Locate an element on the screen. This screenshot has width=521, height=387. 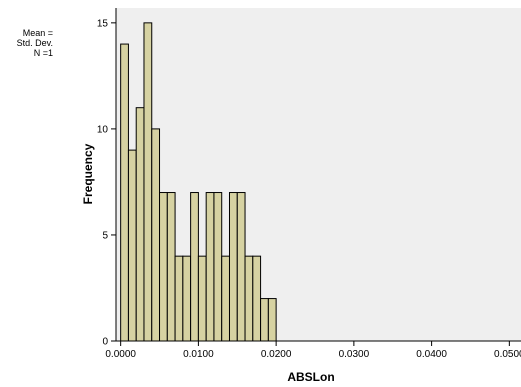
x-tick-label-2: 0.0200 is located at coordinates (276, 354).